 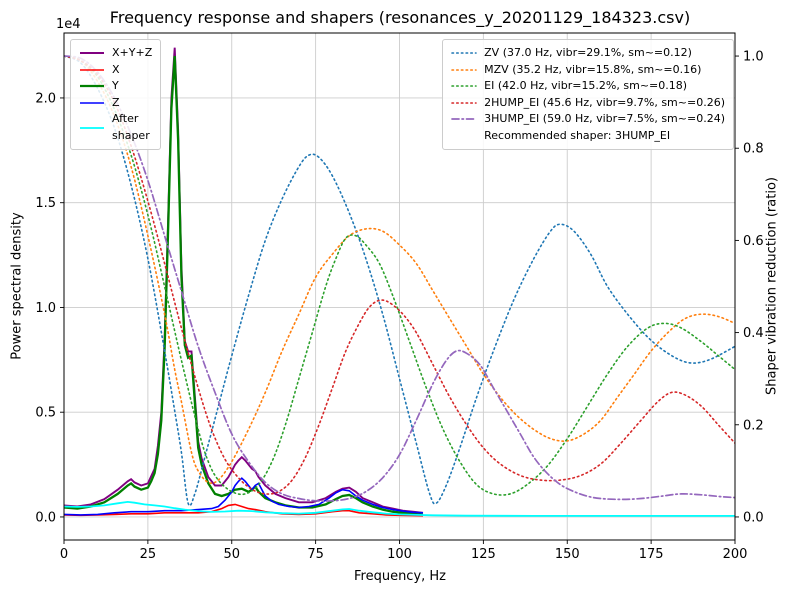 What do you see at coordinates (231, 554) in the screenshot?
I see `x-tick-label: 50` at bounding box center [231, 554].